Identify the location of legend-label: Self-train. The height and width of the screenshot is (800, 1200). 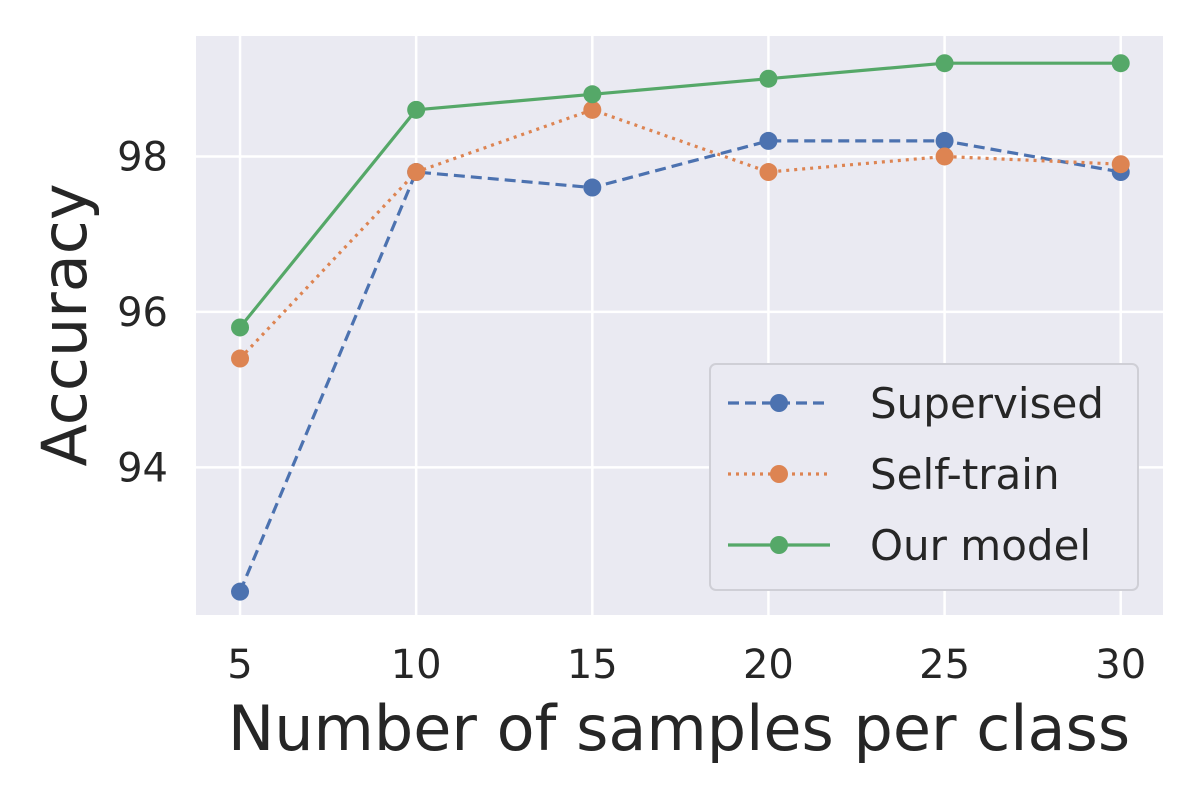
(965, 474).